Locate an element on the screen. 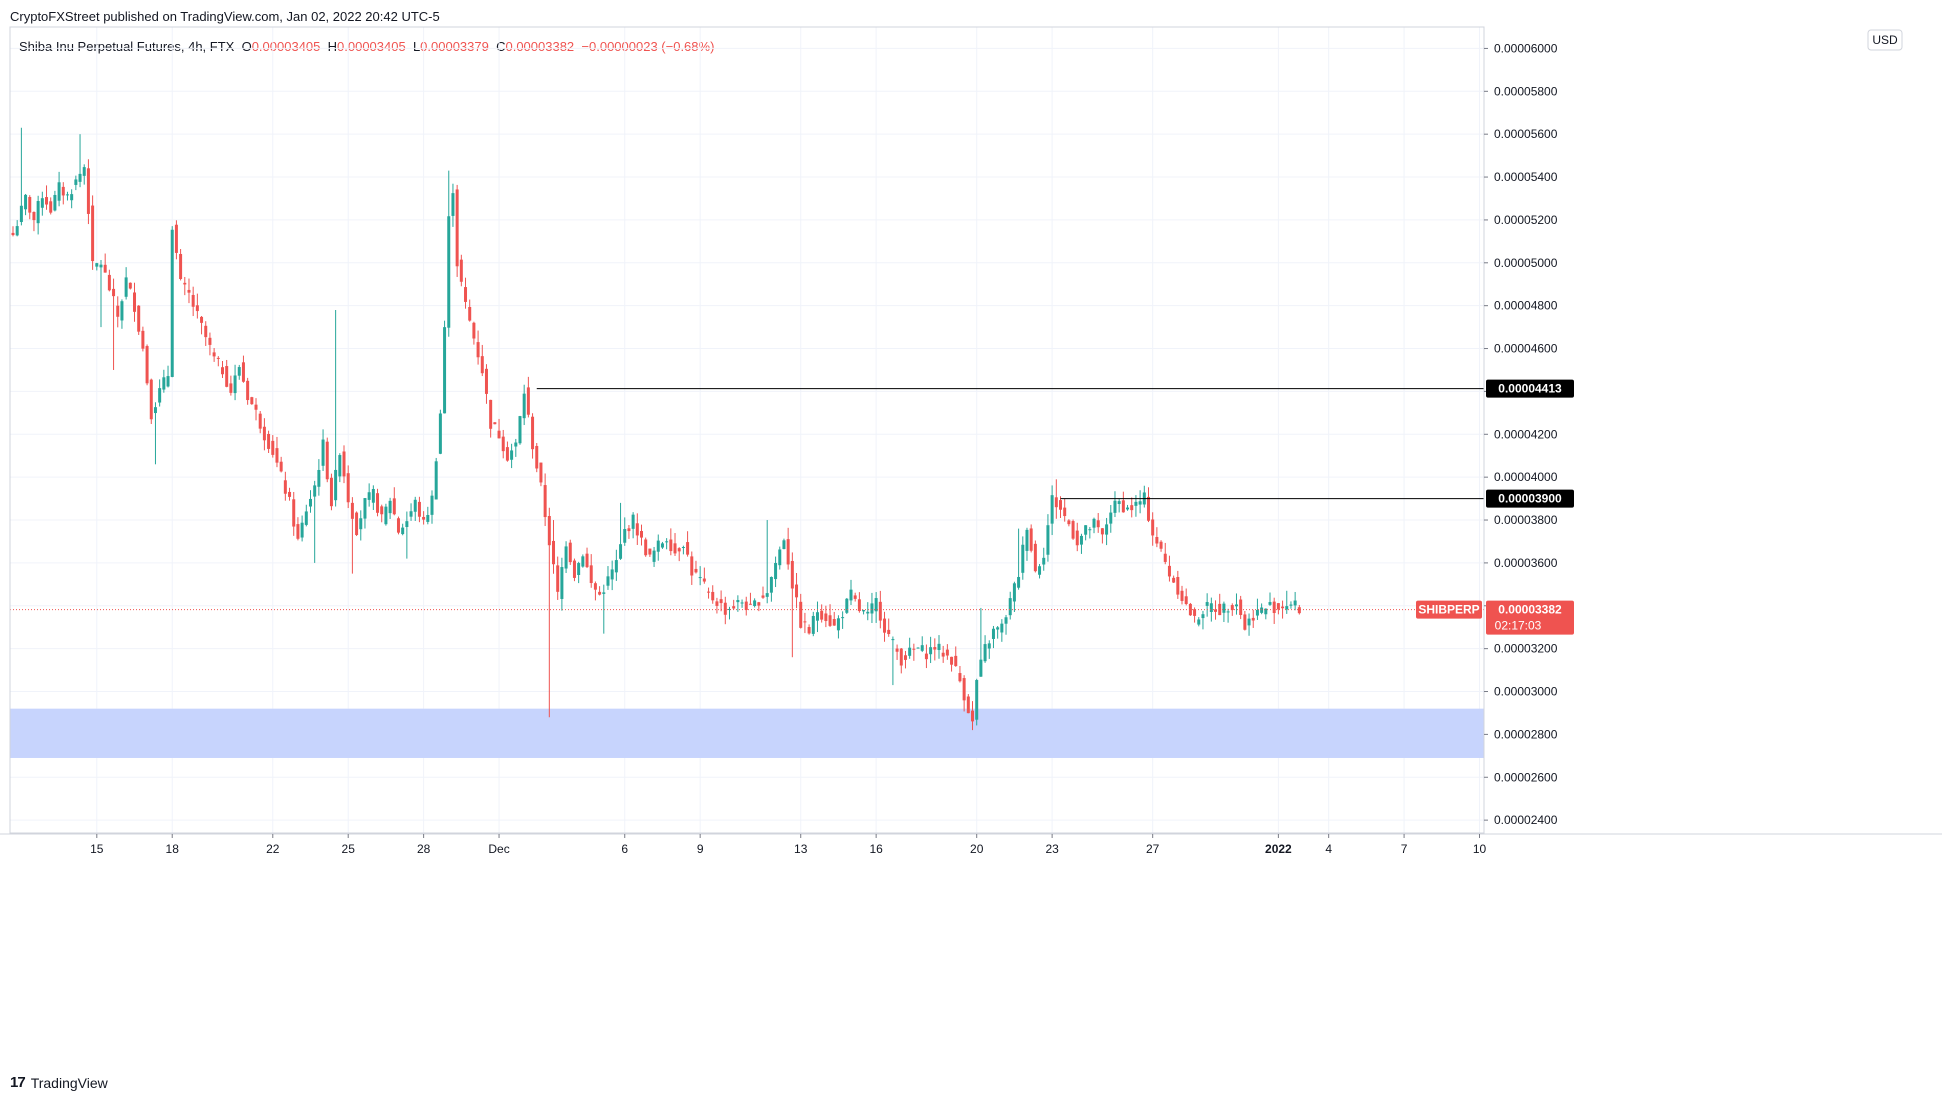  symbol-tag-label: SHIBPERP is located at coordinates (1448, 610).